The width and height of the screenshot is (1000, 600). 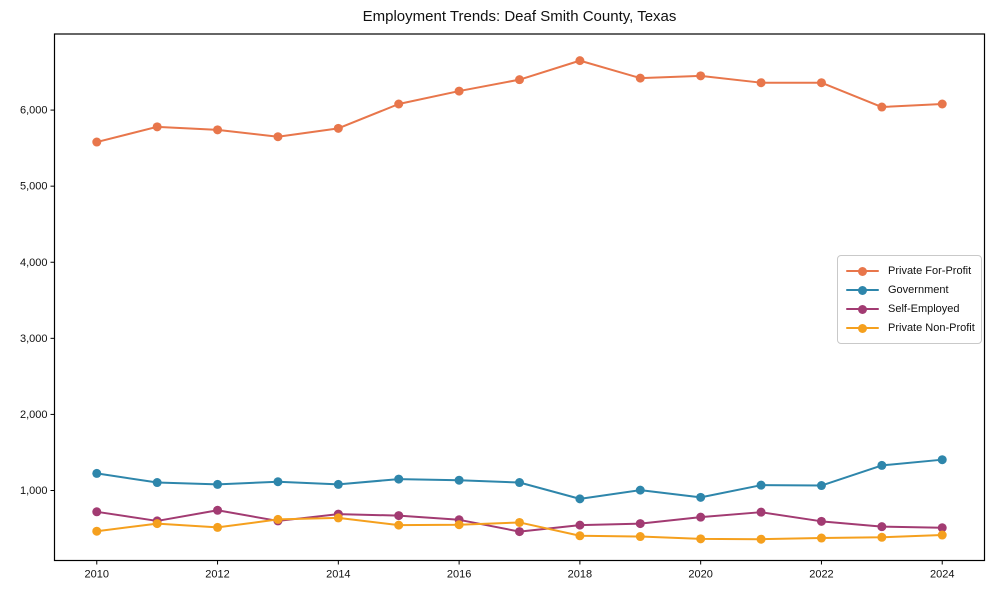 What do you see at coordinates (217, 575) in the screenshot?
I see `x-axis-tick-label: 2012` at bounding box center [217, 575].